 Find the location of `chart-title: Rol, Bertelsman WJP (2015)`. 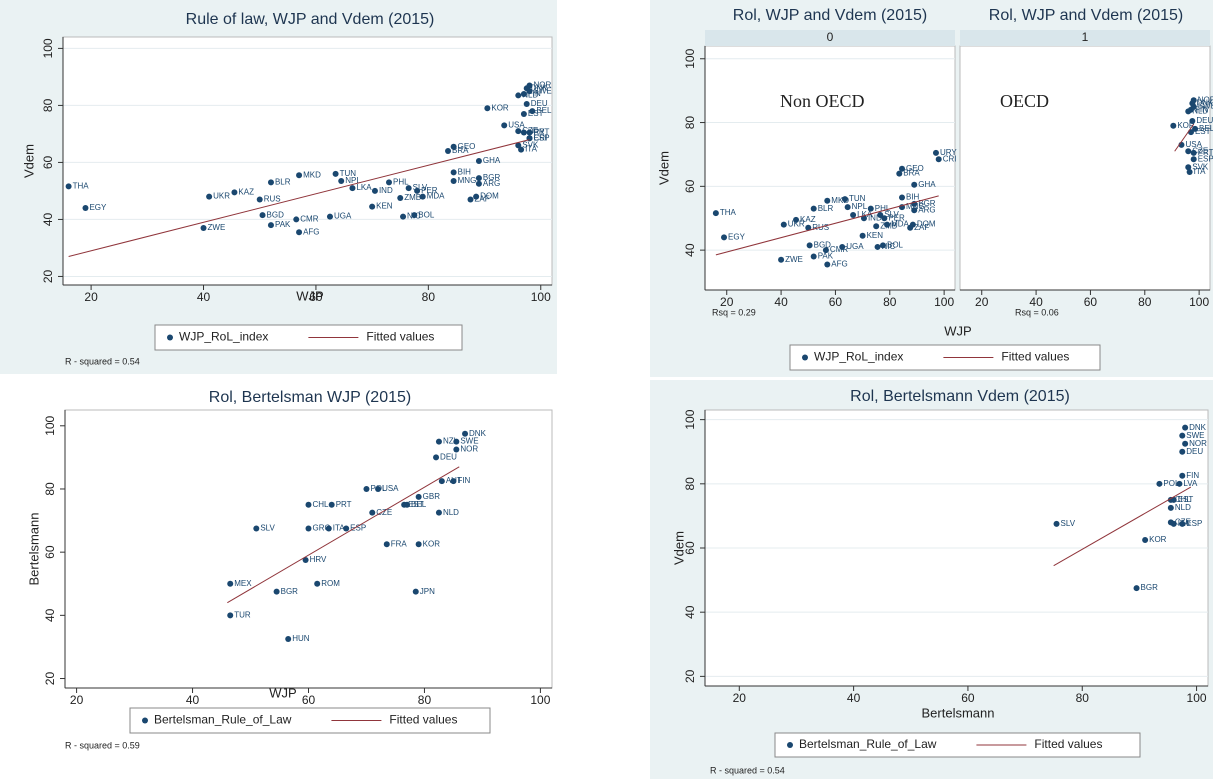

chart-title: Rol, Bertelsman WJP (2015) is located at coordinates (310, 397).